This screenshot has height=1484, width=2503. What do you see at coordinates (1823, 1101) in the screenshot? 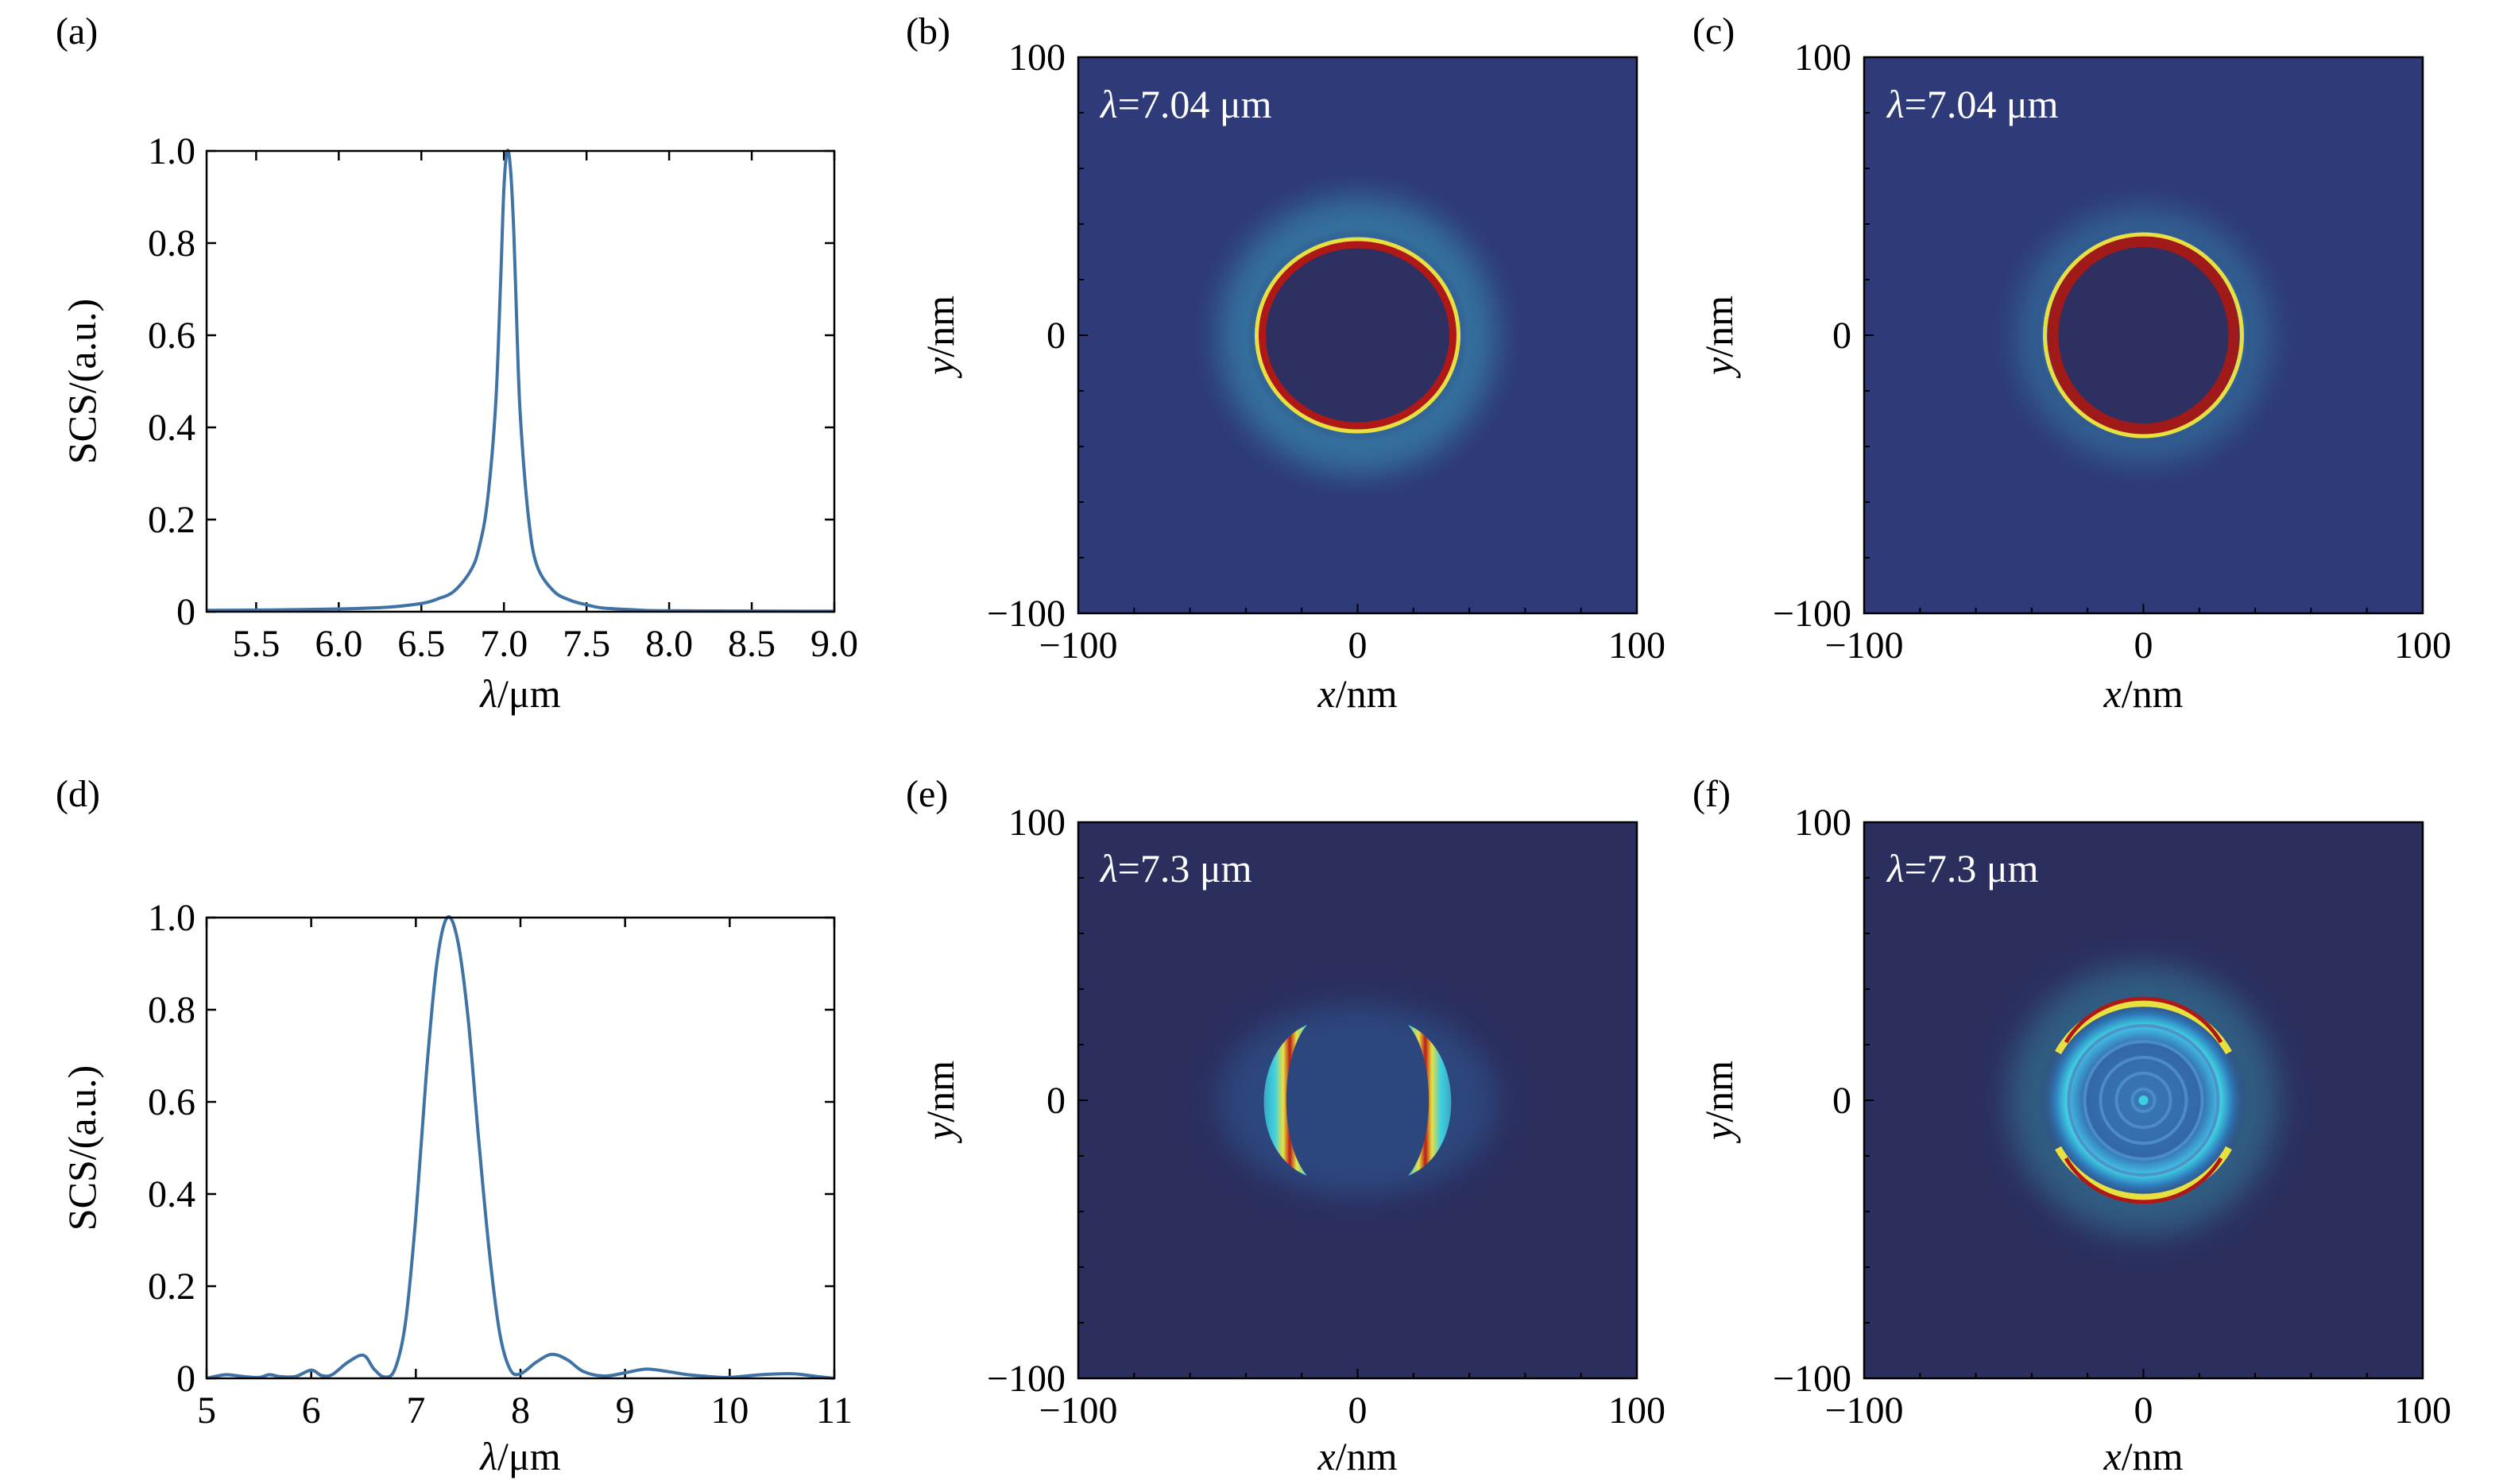
I see `y-ticks-f: −100 0 100` at bounding box center [1823, 1101].